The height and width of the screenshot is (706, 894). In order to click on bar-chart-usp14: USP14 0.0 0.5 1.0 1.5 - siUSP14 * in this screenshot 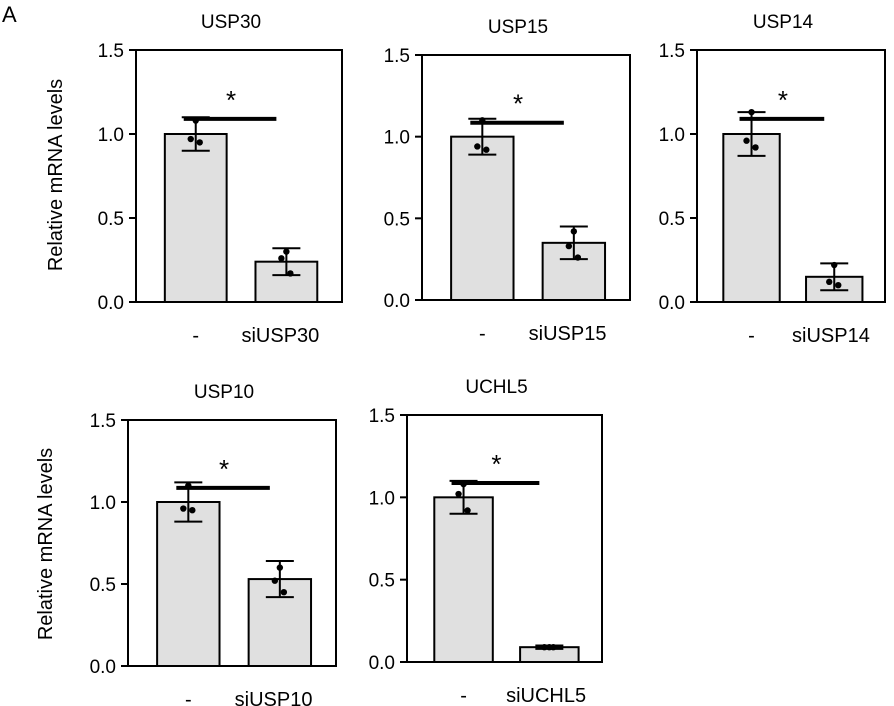, I will do `click(772, 179)`.